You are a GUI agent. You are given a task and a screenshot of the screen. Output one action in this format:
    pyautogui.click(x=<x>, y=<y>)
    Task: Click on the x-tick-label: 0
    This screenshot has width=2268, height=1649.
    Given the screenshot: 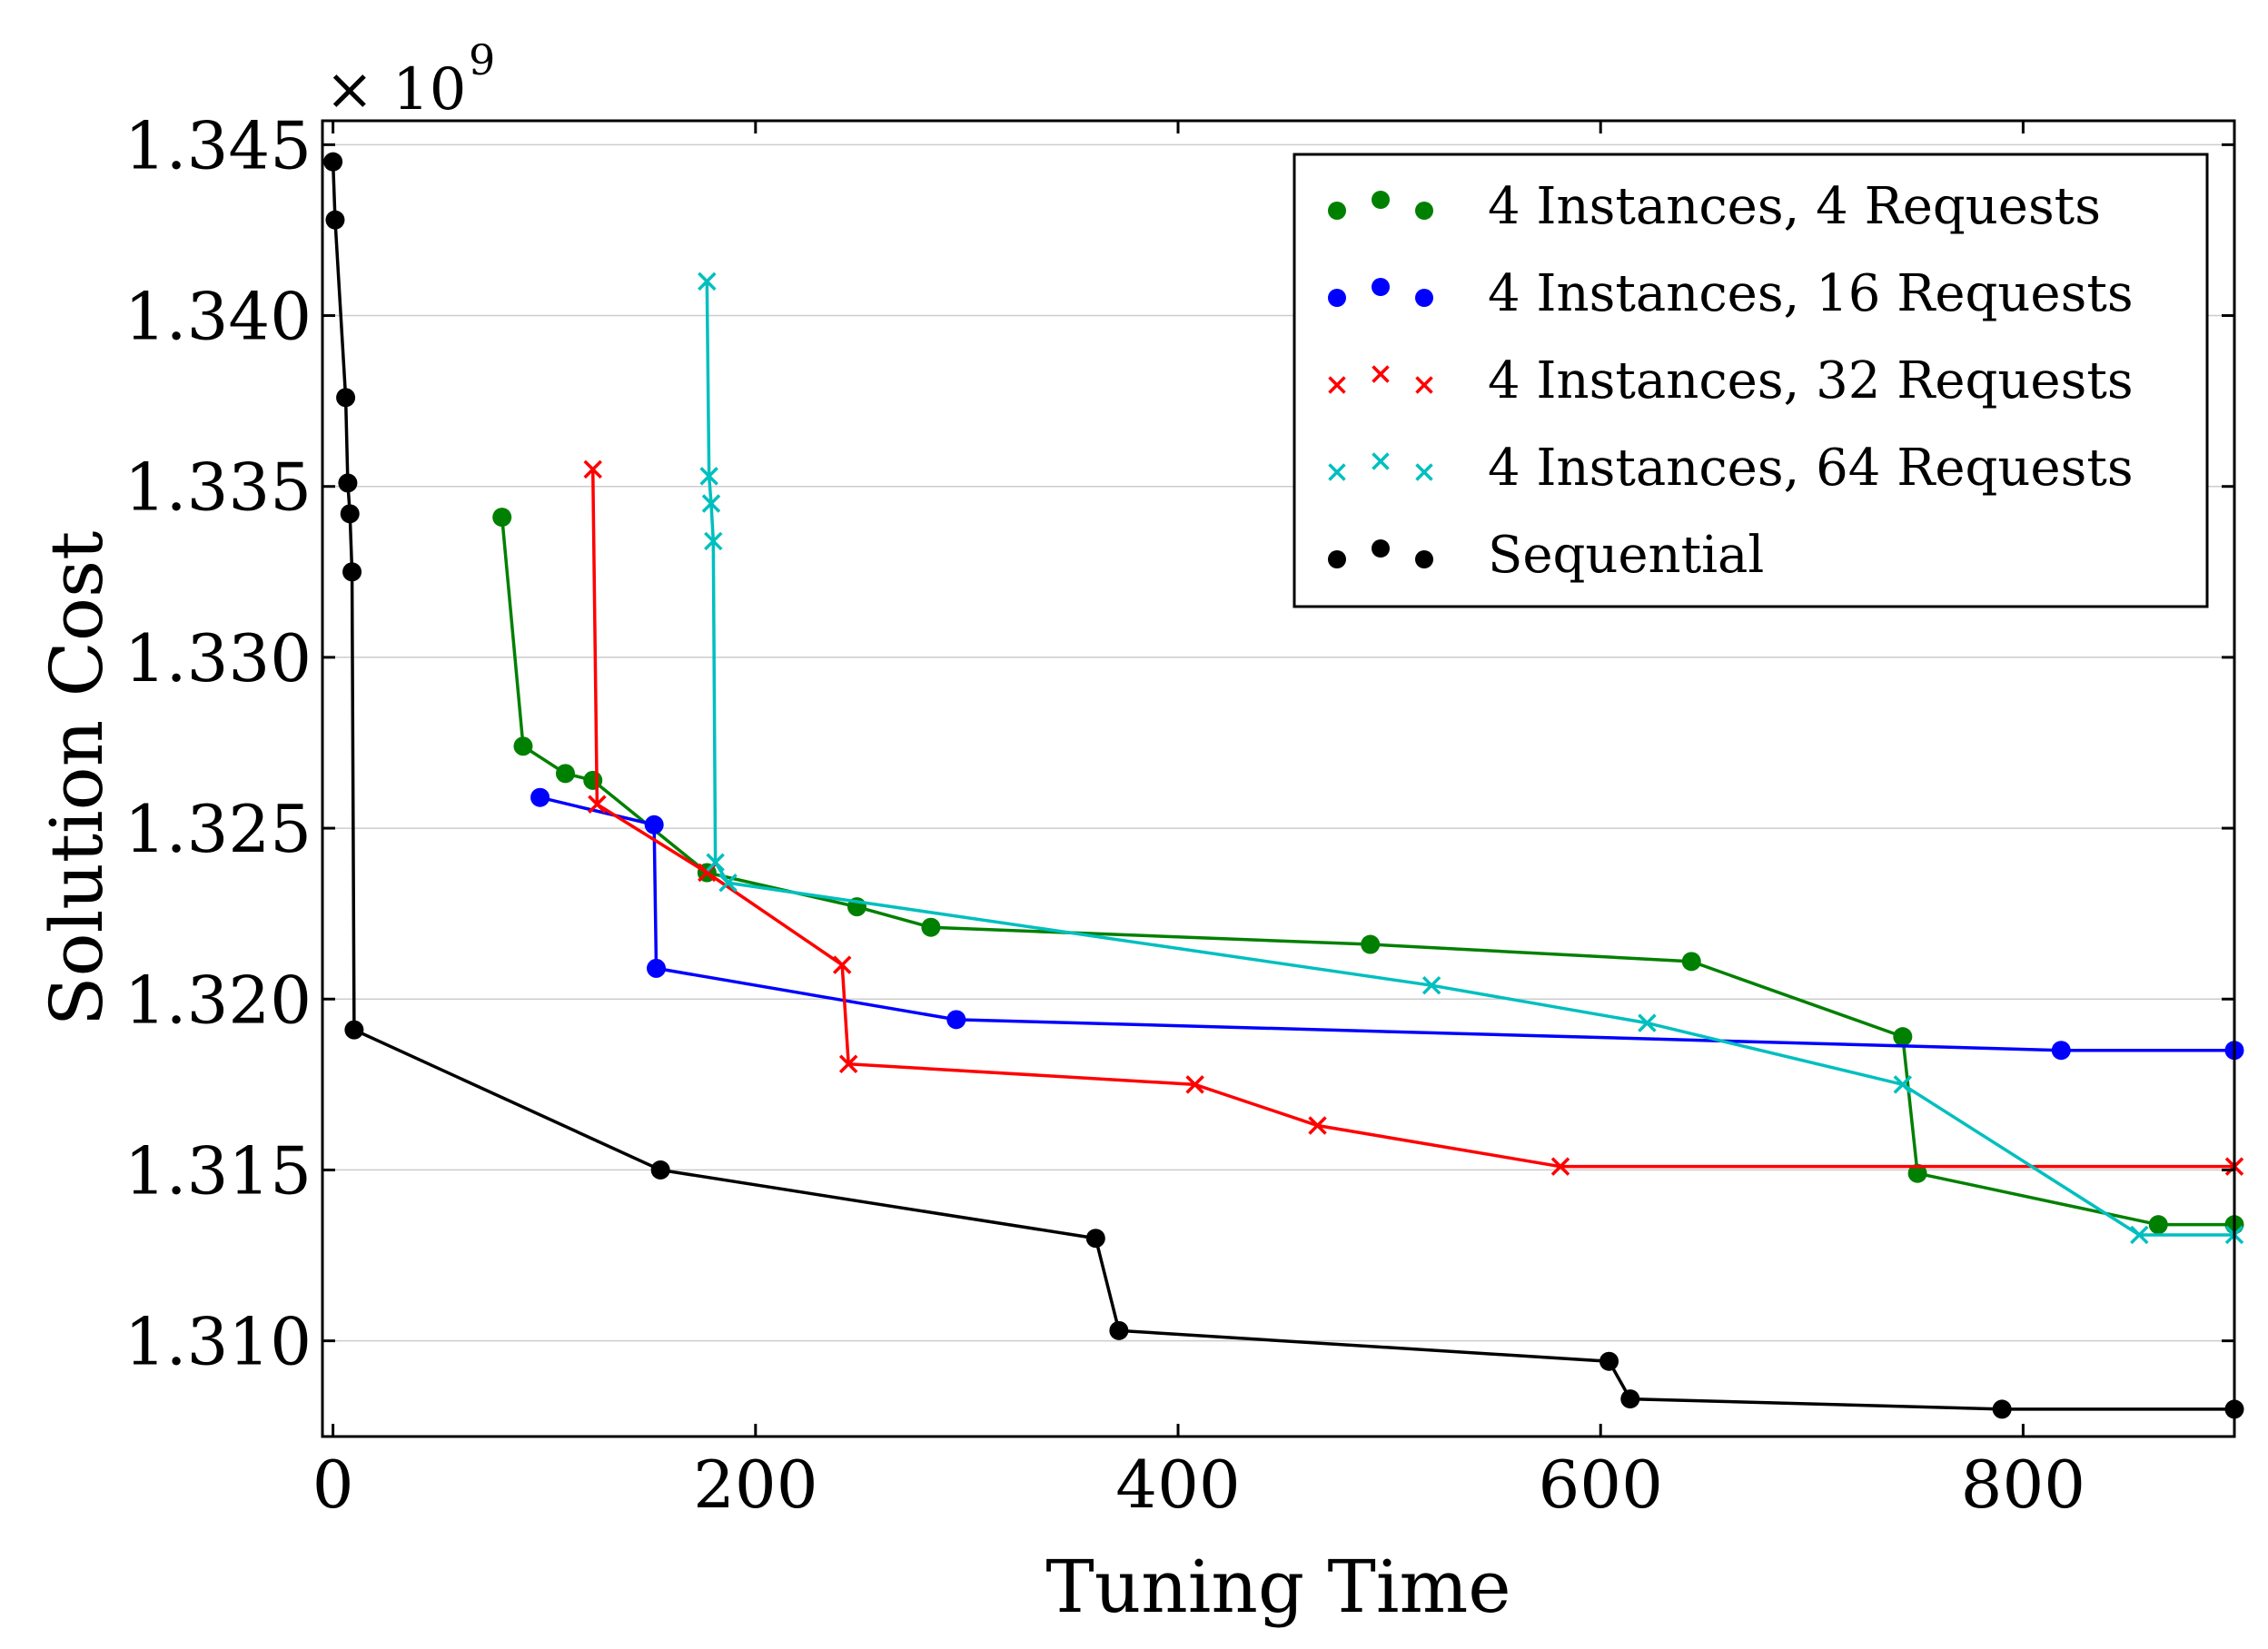 What is the action you would take?
    pyautogui.click(x=333, y=1485)
    